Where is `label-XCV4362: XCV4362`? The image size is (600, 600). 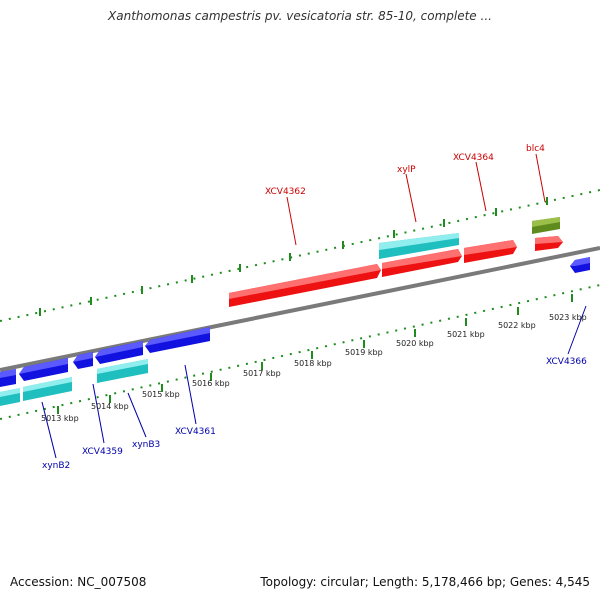
label-XCV4362: XCV4362 is located at coordinates (285, 192).